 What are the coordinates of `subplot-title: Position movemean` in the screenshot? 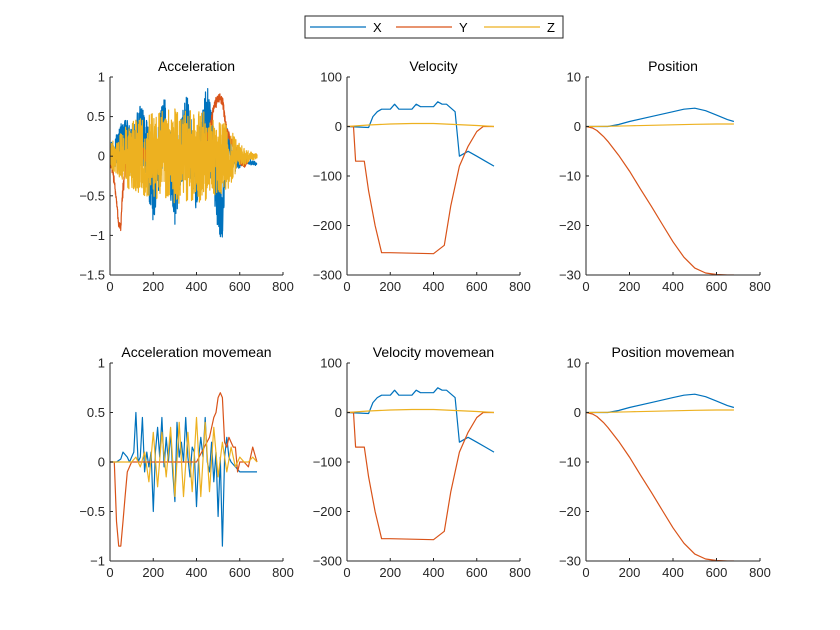 It's located at (673, 352).